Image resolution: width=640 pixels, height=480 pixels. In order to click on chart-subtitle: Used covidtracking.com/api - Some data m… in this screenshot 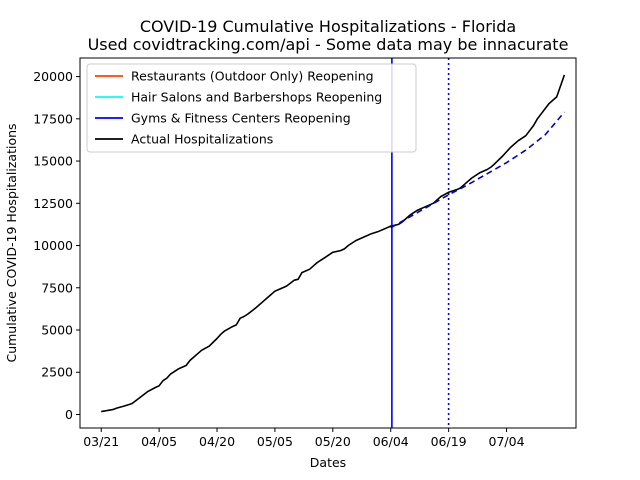, I will do `click(328, 44)`.